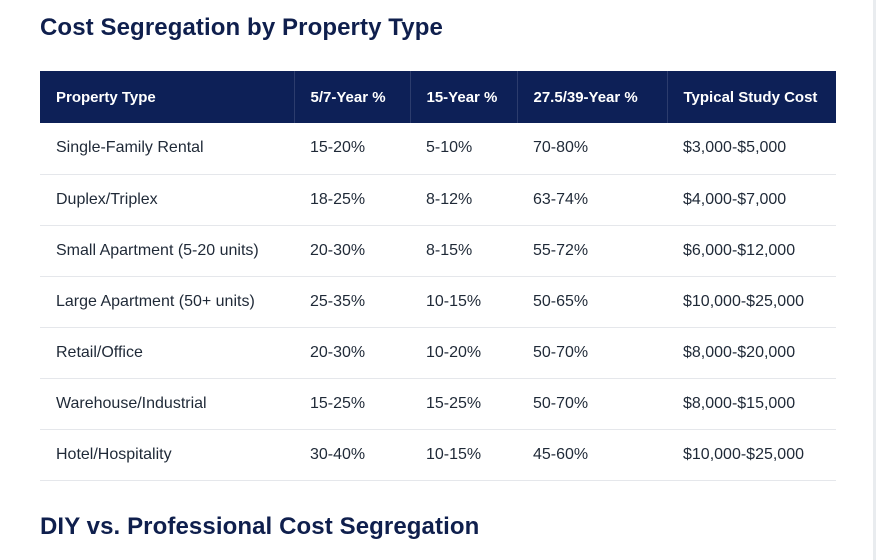 This screenshot has height=560, width=876. Describe the element at coordinates (167, 97) in the screenshot. I see `header-property-type: Property Type` at that location.